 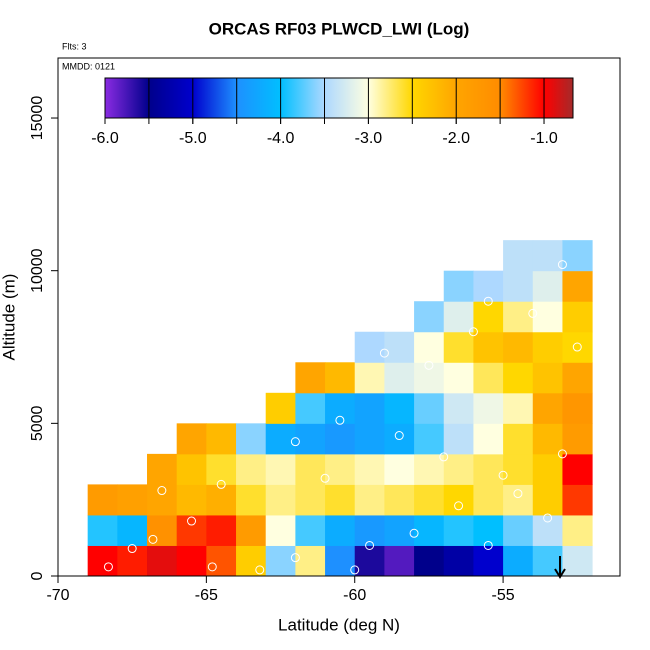 What do you see at coordinates (37, 270) in the screenshot?
I see `y-tick-label: 10000` at bounding box center [37, 270].